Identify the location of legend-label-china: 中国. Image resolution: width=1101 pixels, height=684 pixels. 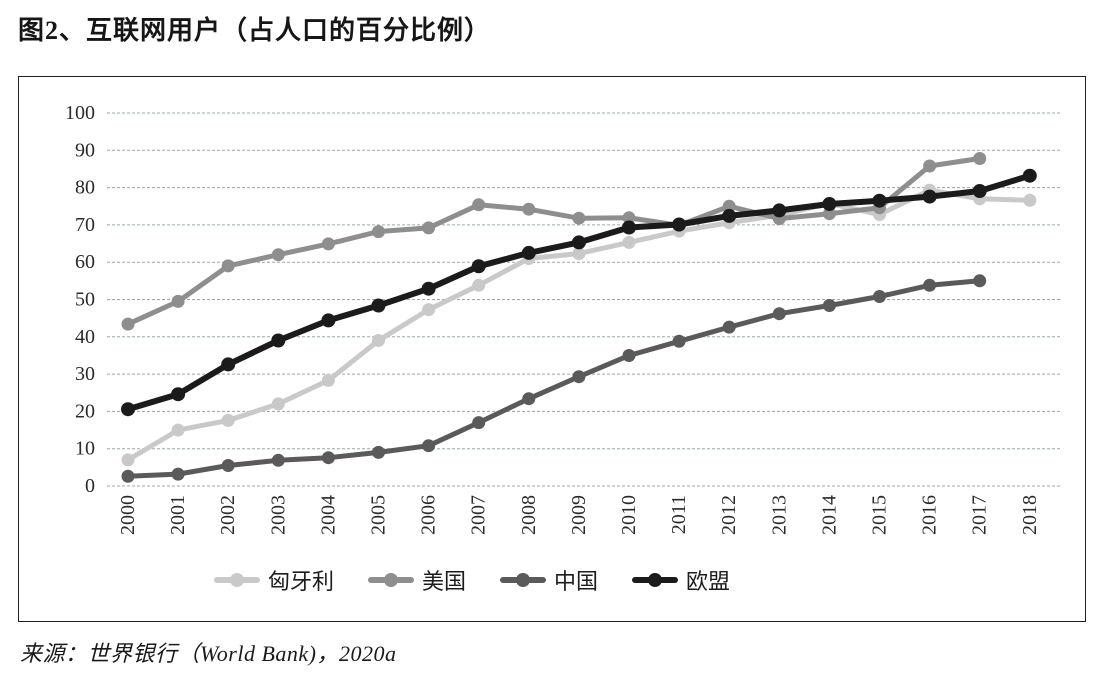
(576, 581).